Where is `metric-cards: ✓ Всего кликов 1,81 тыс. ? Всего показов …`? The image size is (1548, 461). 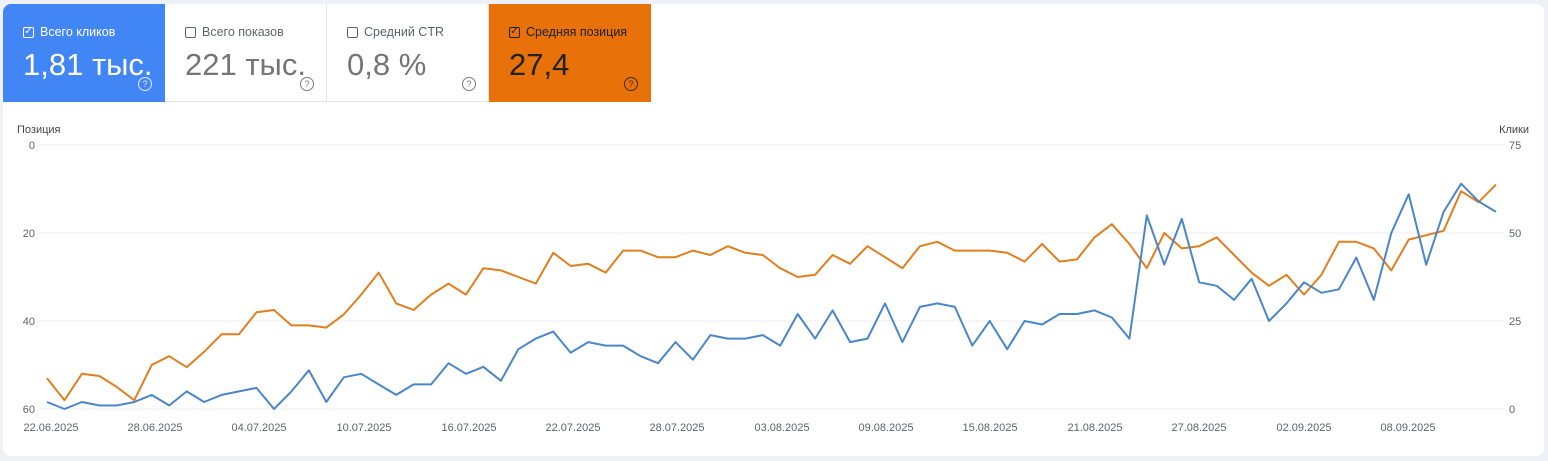
metric-cards: ✓ Всего кликов 1,81 тыс. ? Всего показов … is located at coordinates (327, 53).